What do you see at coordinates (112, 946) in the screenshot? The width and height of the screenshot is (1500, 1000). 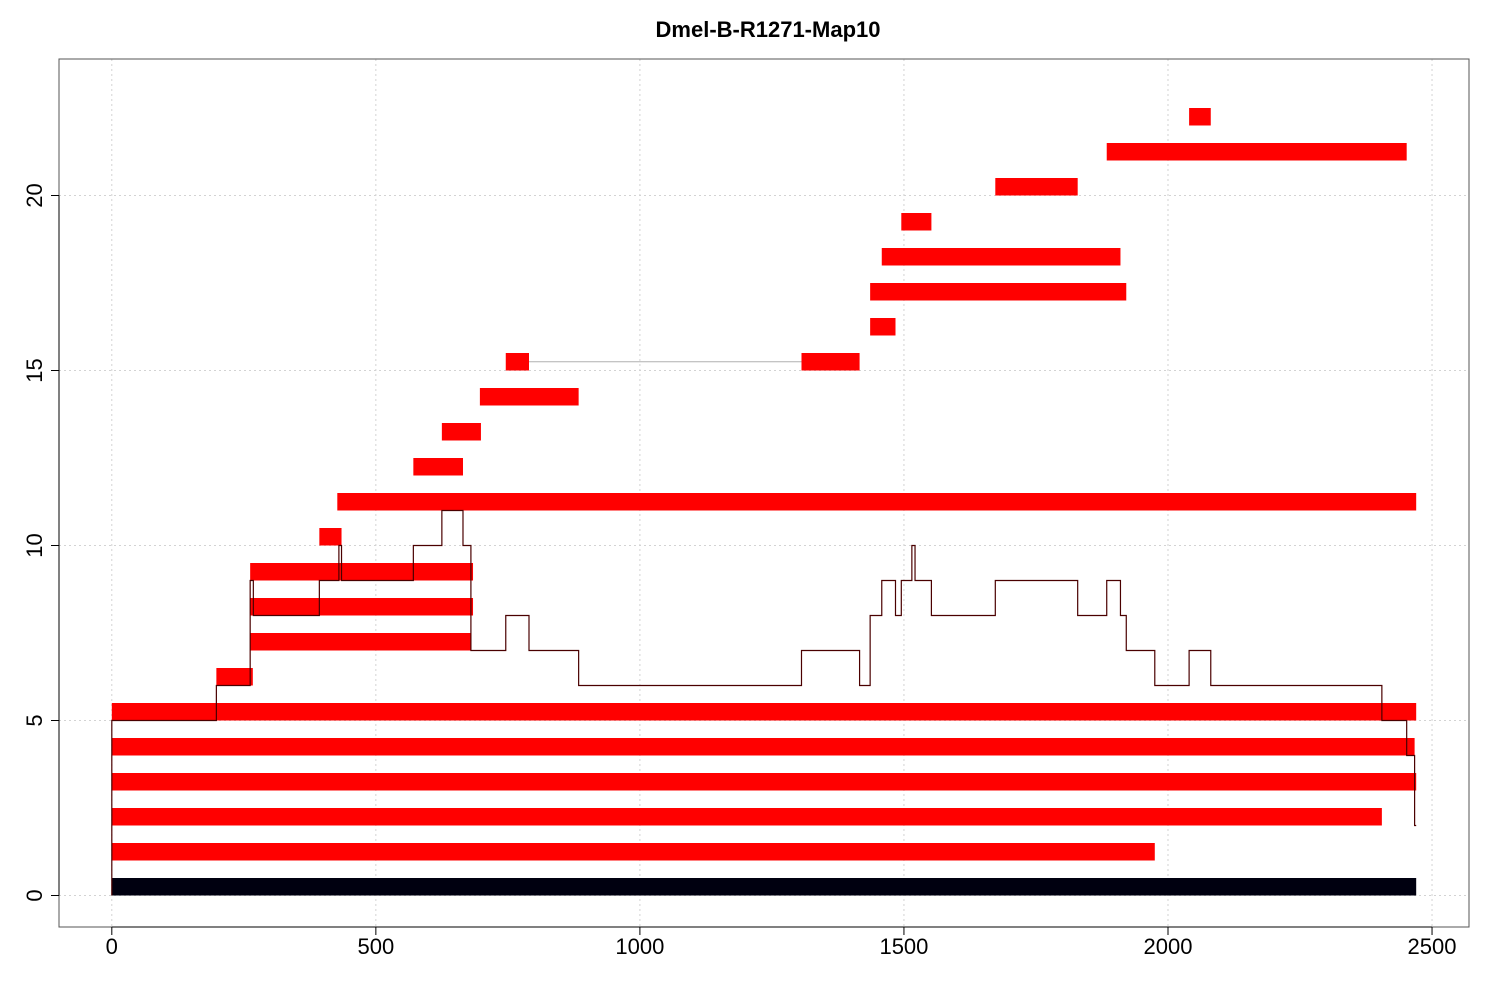 I see `x-tick-label: 0` at bounding box center [112, 946].